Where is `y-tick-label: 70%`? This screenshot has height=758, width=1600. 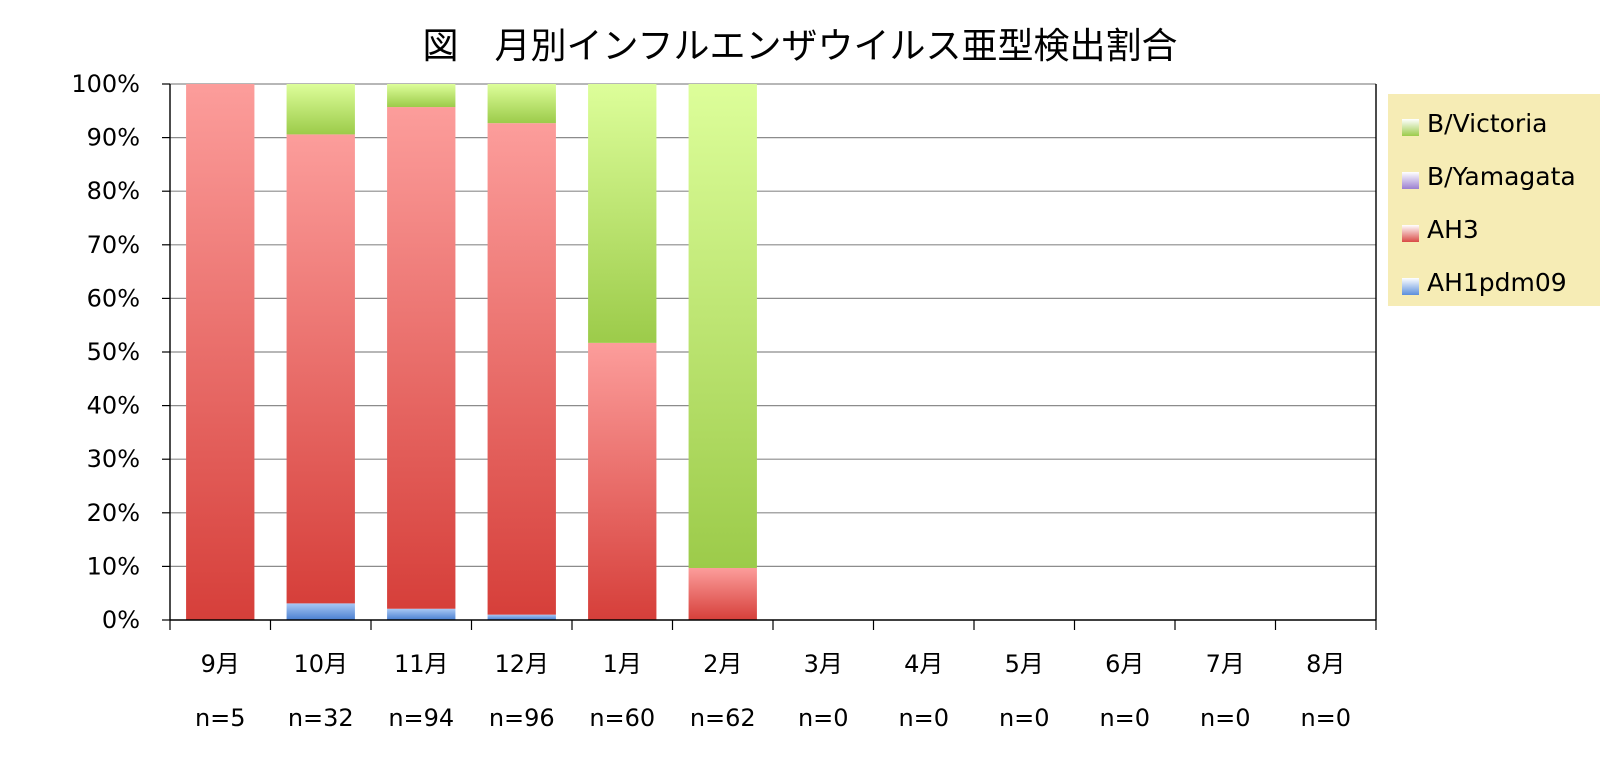
y-tick-label: 70% is located at coordinates (113, 245).